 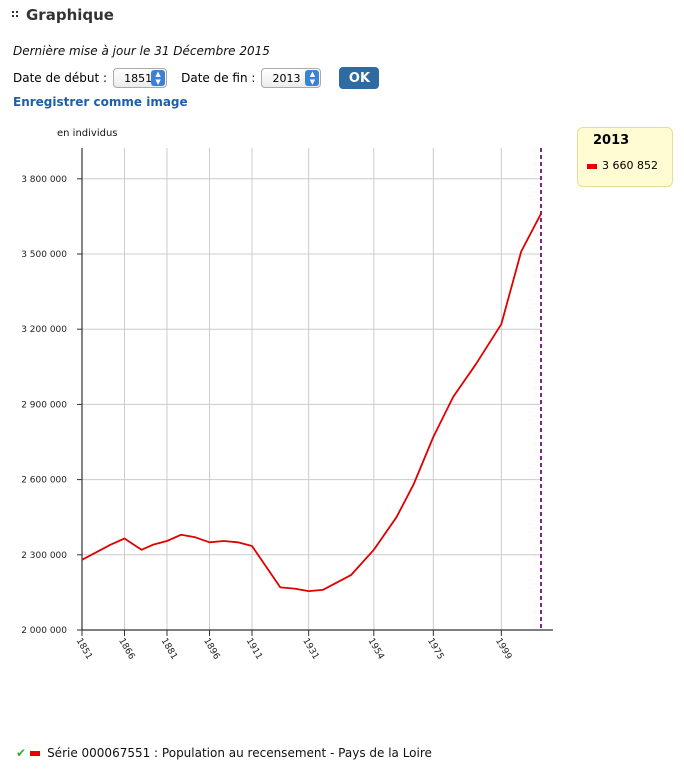 What do you see at coordinates (44, 481) in the screenshot?
I see `y-tick-label: 2 600 000` at bounding box center [44, 481].